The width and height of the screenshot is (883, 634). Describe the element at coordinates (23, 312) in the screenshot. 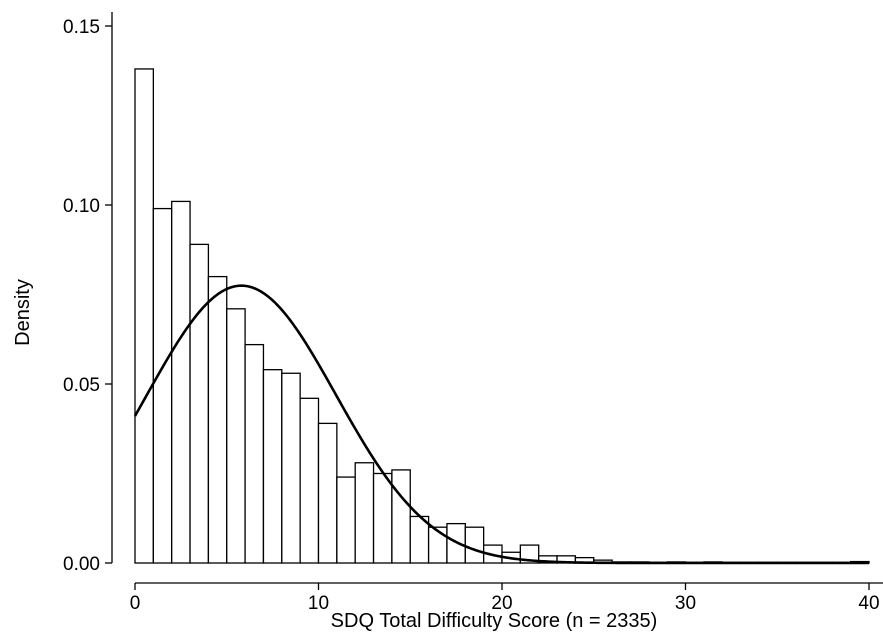

I see `y-axis-title: Density` at that location.